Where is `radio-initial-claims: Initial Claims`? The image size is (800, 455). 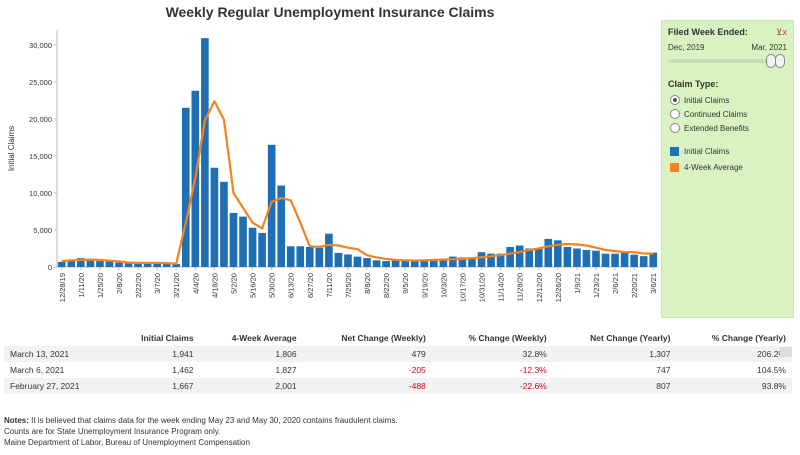
radio-initial-claims: Initial Claims is located at coordinates (699, 100).